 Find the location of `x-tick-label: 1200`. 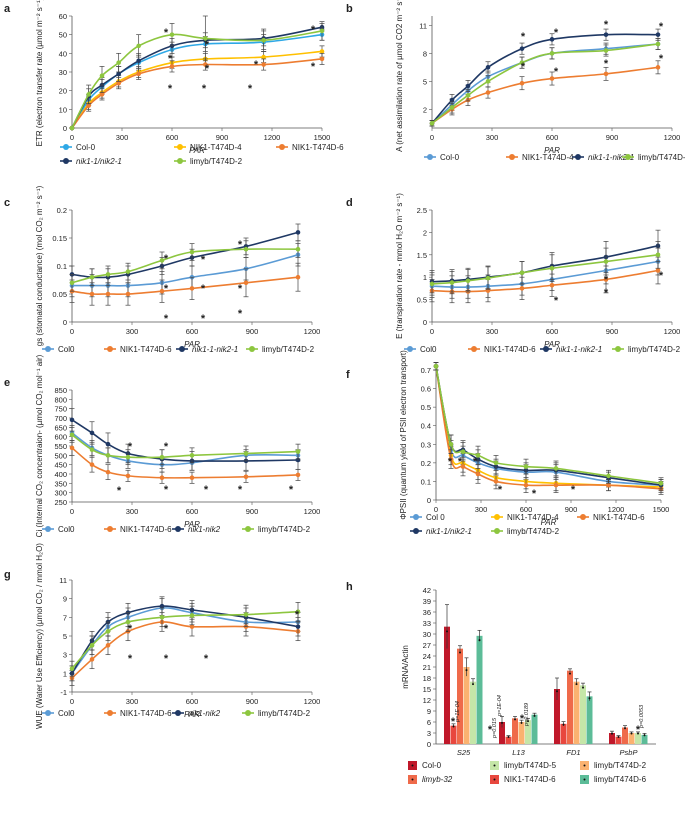

x-tick-label: 1200 is located at coordinates (672, 331).